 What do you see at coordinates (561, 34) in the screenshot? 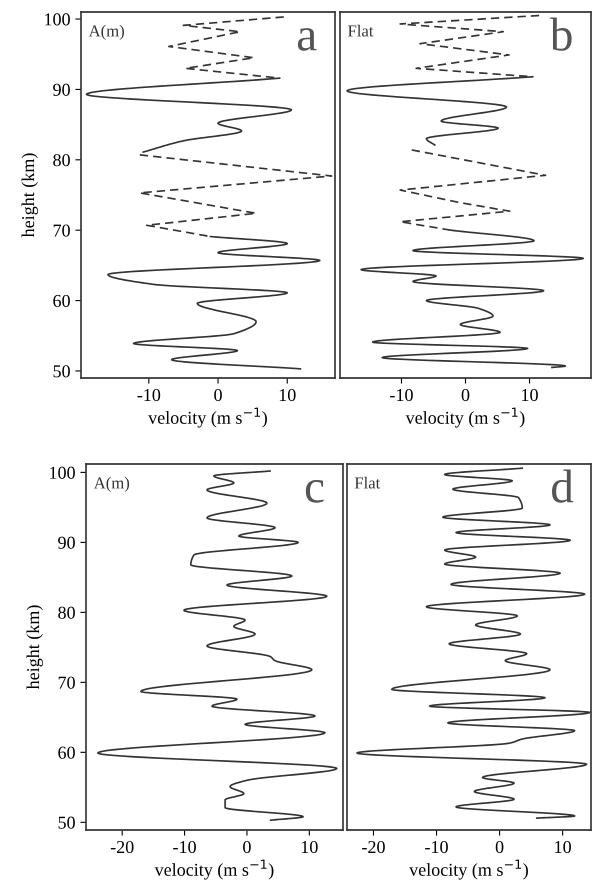
I see `annotation: b` at bounding box center [561, 34].